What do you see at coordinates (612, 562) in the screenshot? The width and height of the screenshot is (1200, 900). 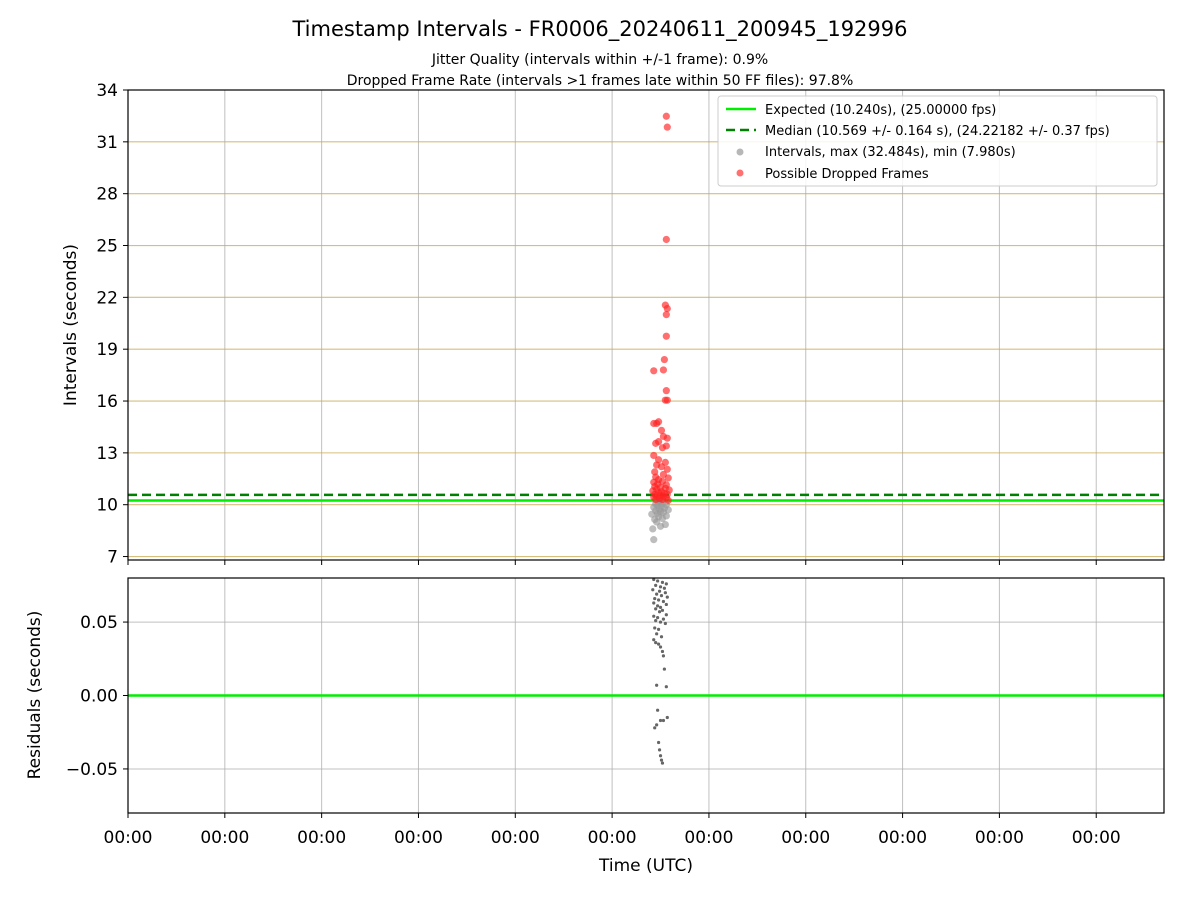 I see `intervals-x-ticks` at bounding box center [612, 562].